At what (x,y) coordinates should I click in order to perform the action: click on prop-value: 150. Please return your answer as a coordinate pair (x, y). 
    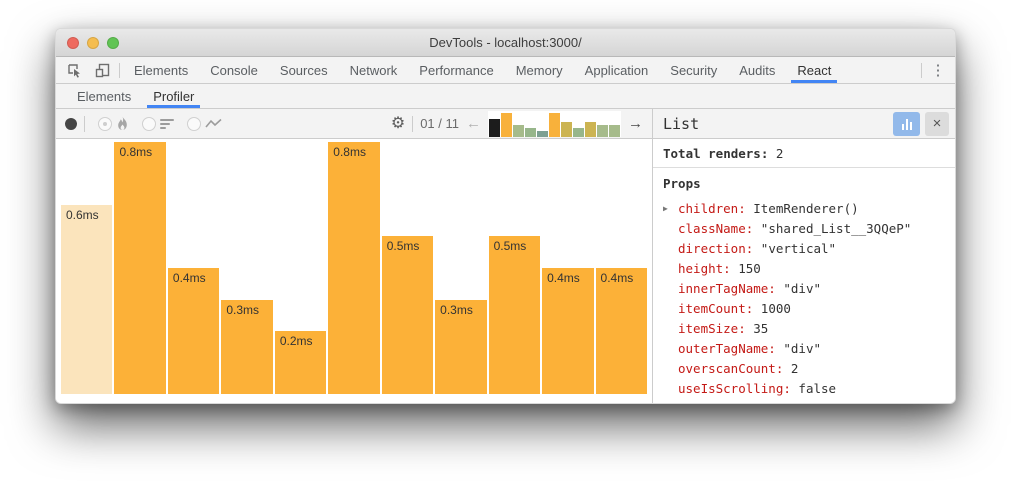
    Looking at the image, I should click on (745, 268).